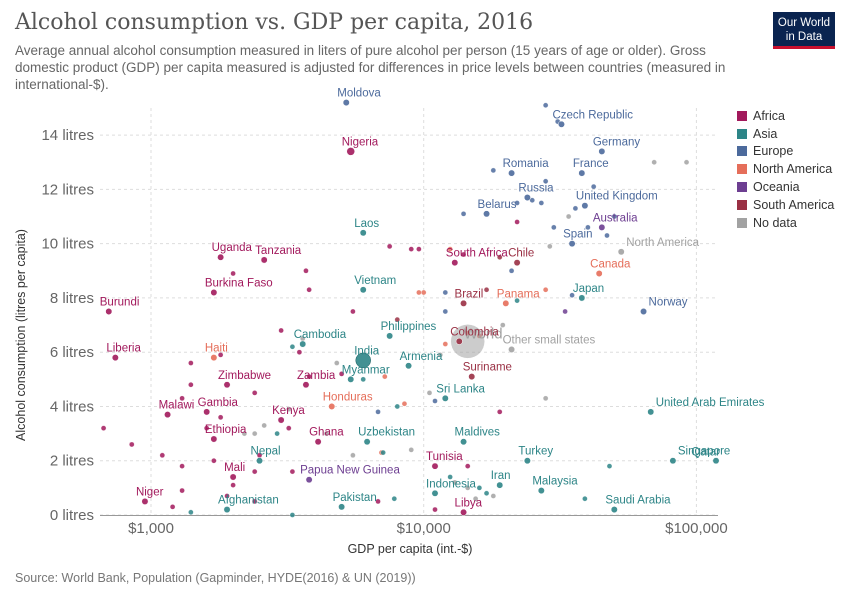  I want to click on data-point-sri-lanka, so click(445, 398).